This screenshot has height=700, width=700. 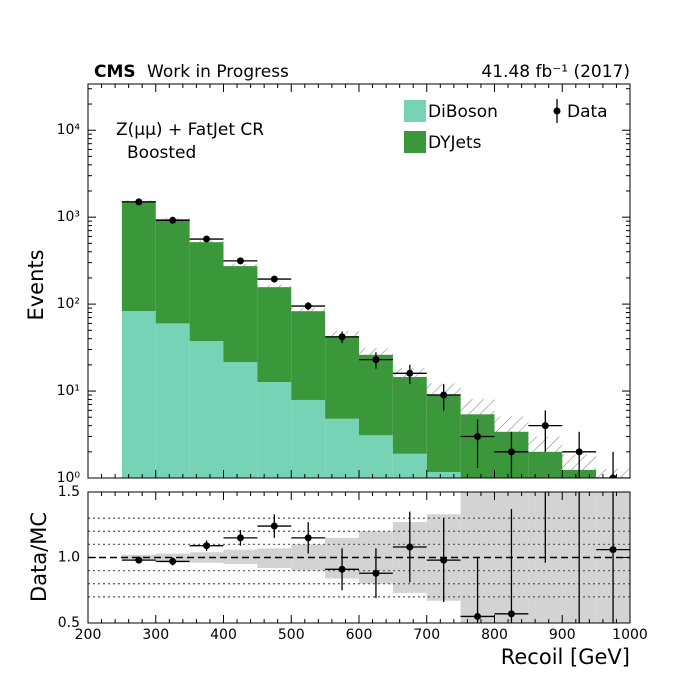 What do you see at coordinates (68, 304) in the screenshot?
I see `y-tick-label: 10²` at bounding box center [68, 304].